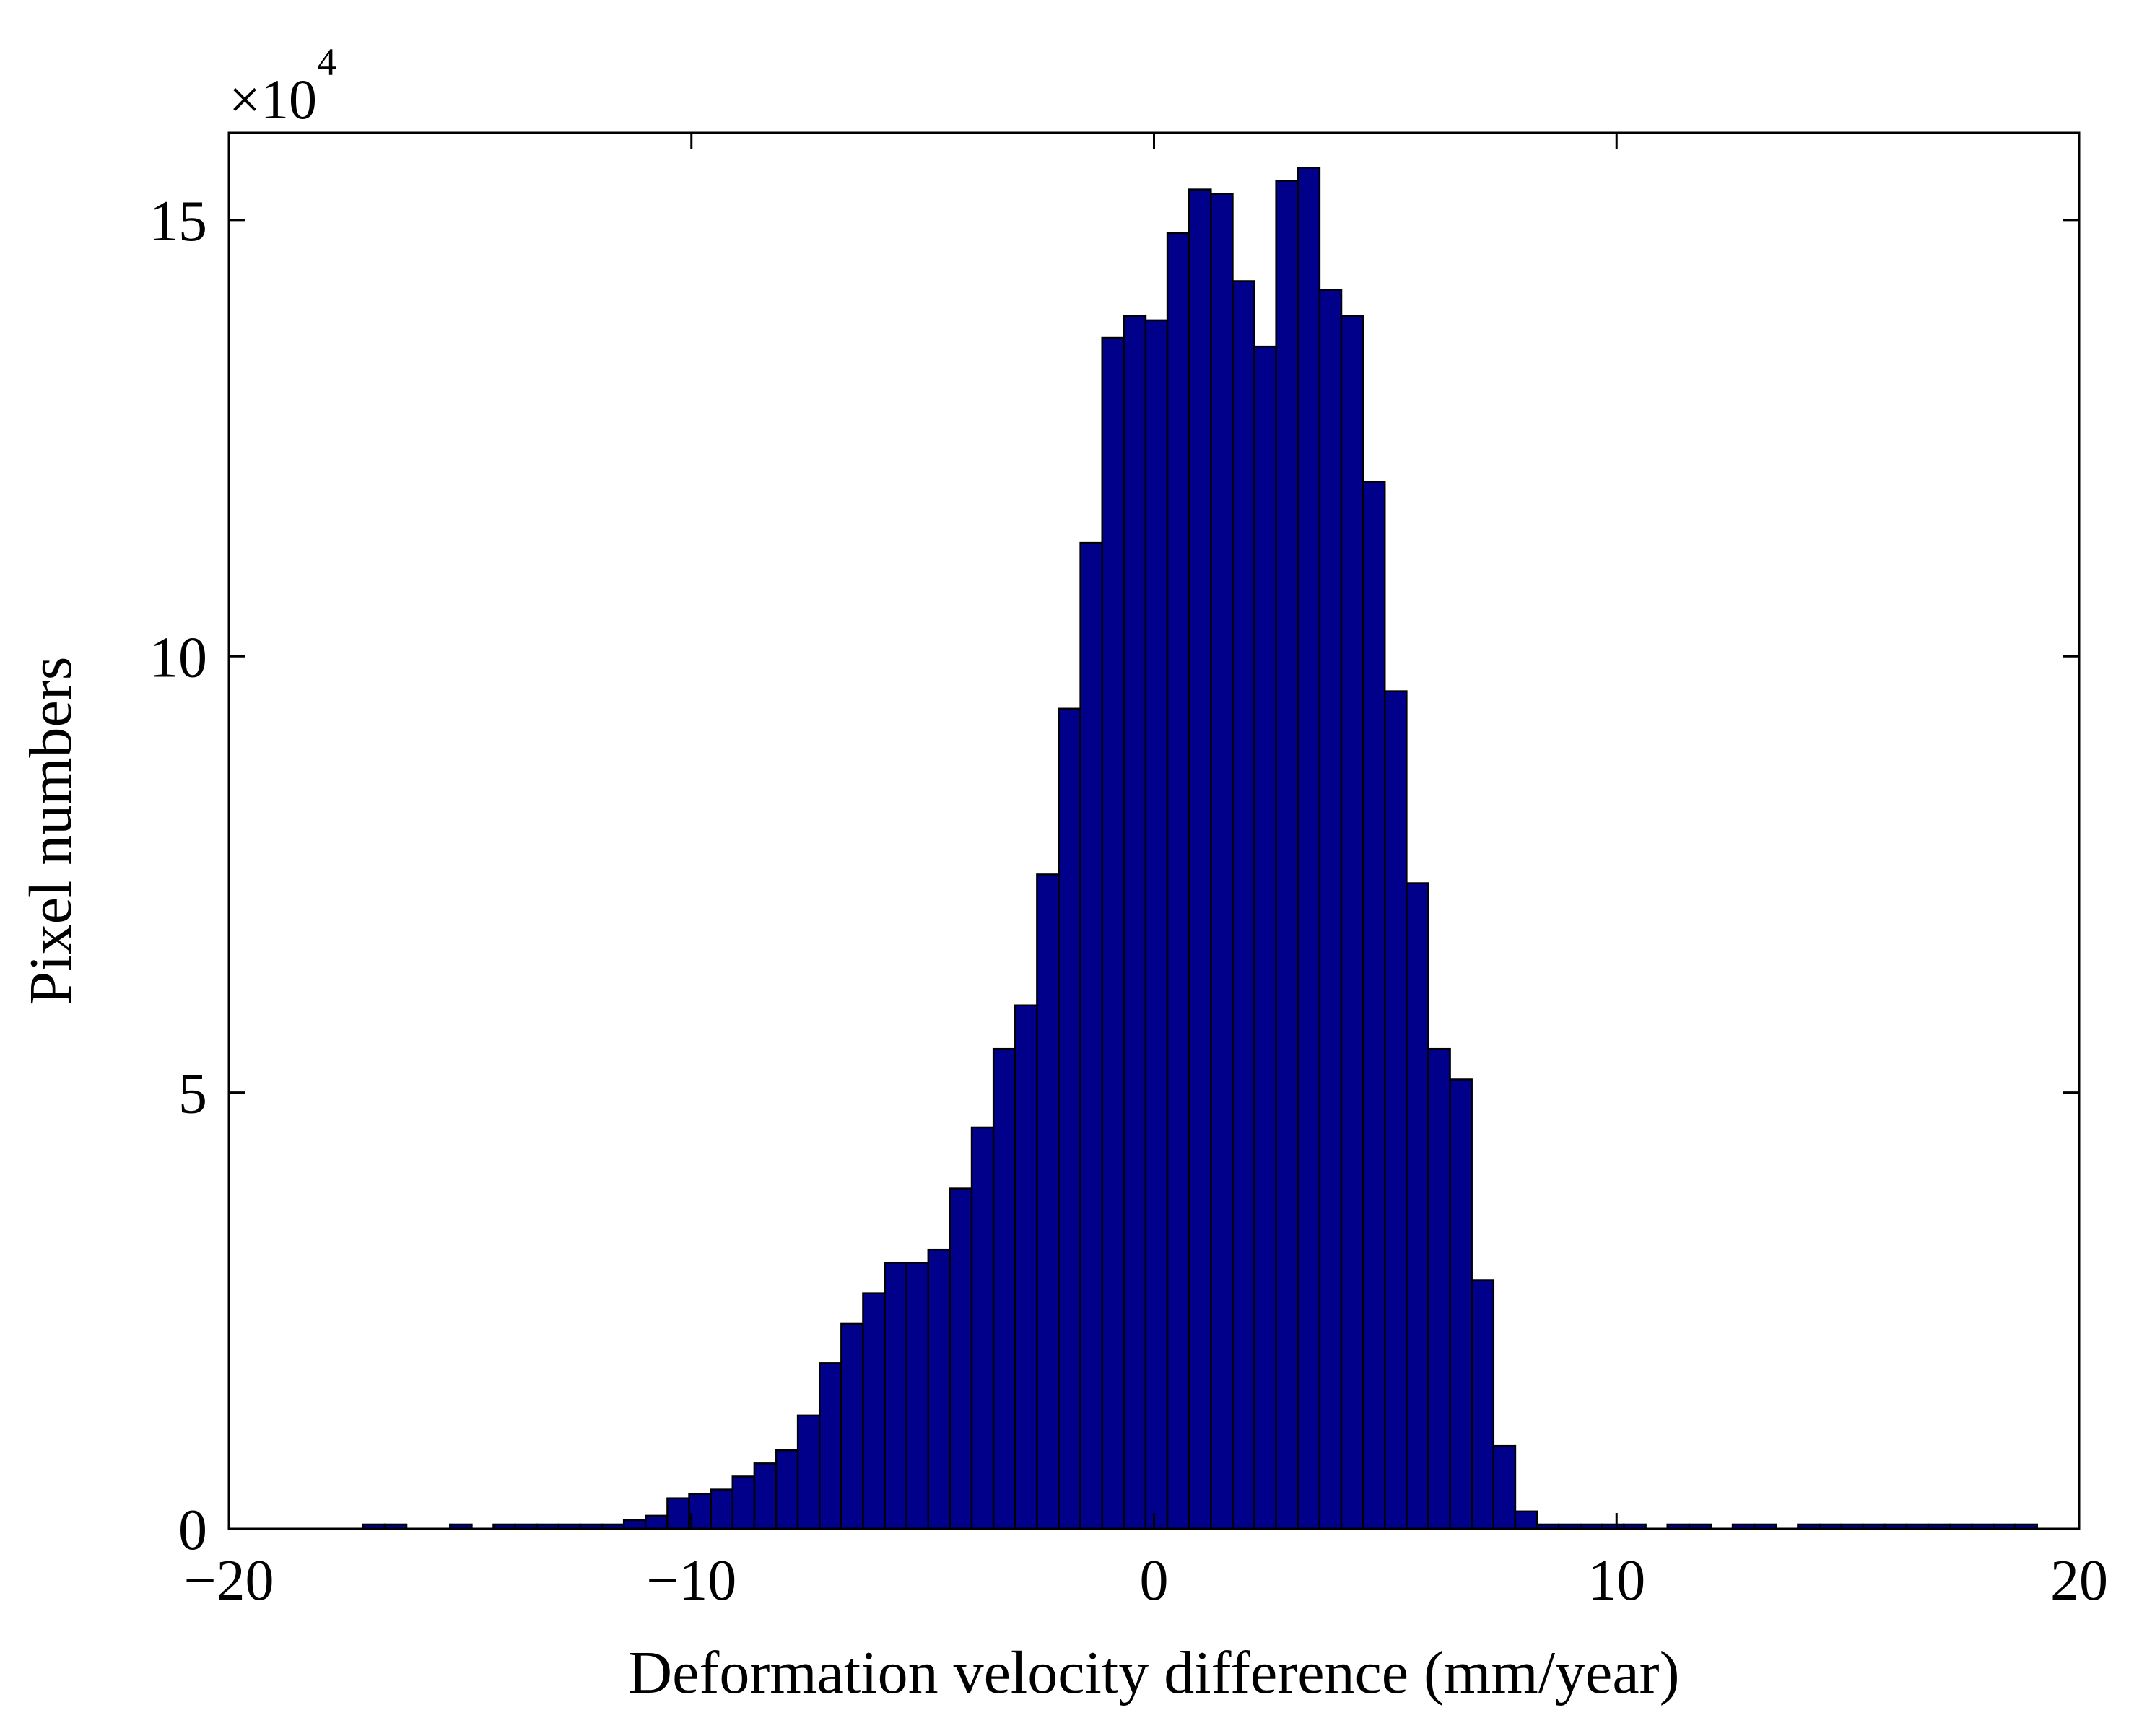 The image size is (2147, 1736). What do you see at coordinates (178, 221) in the screenshot?
I see `y-tick-label: 15` at bounding box center [178, 221].